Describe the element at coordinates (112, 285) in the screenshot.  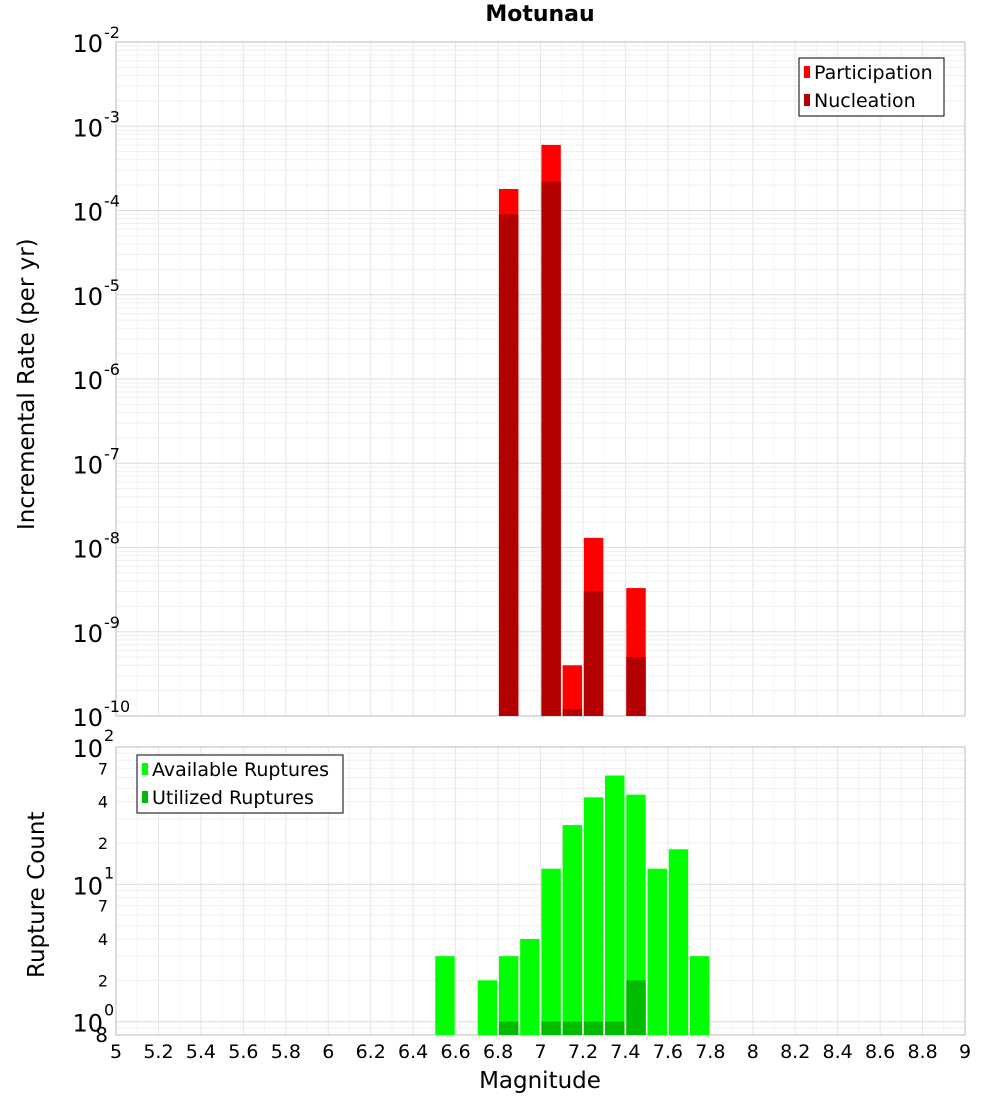
I see `y-tick-exponent: -5` at that location.